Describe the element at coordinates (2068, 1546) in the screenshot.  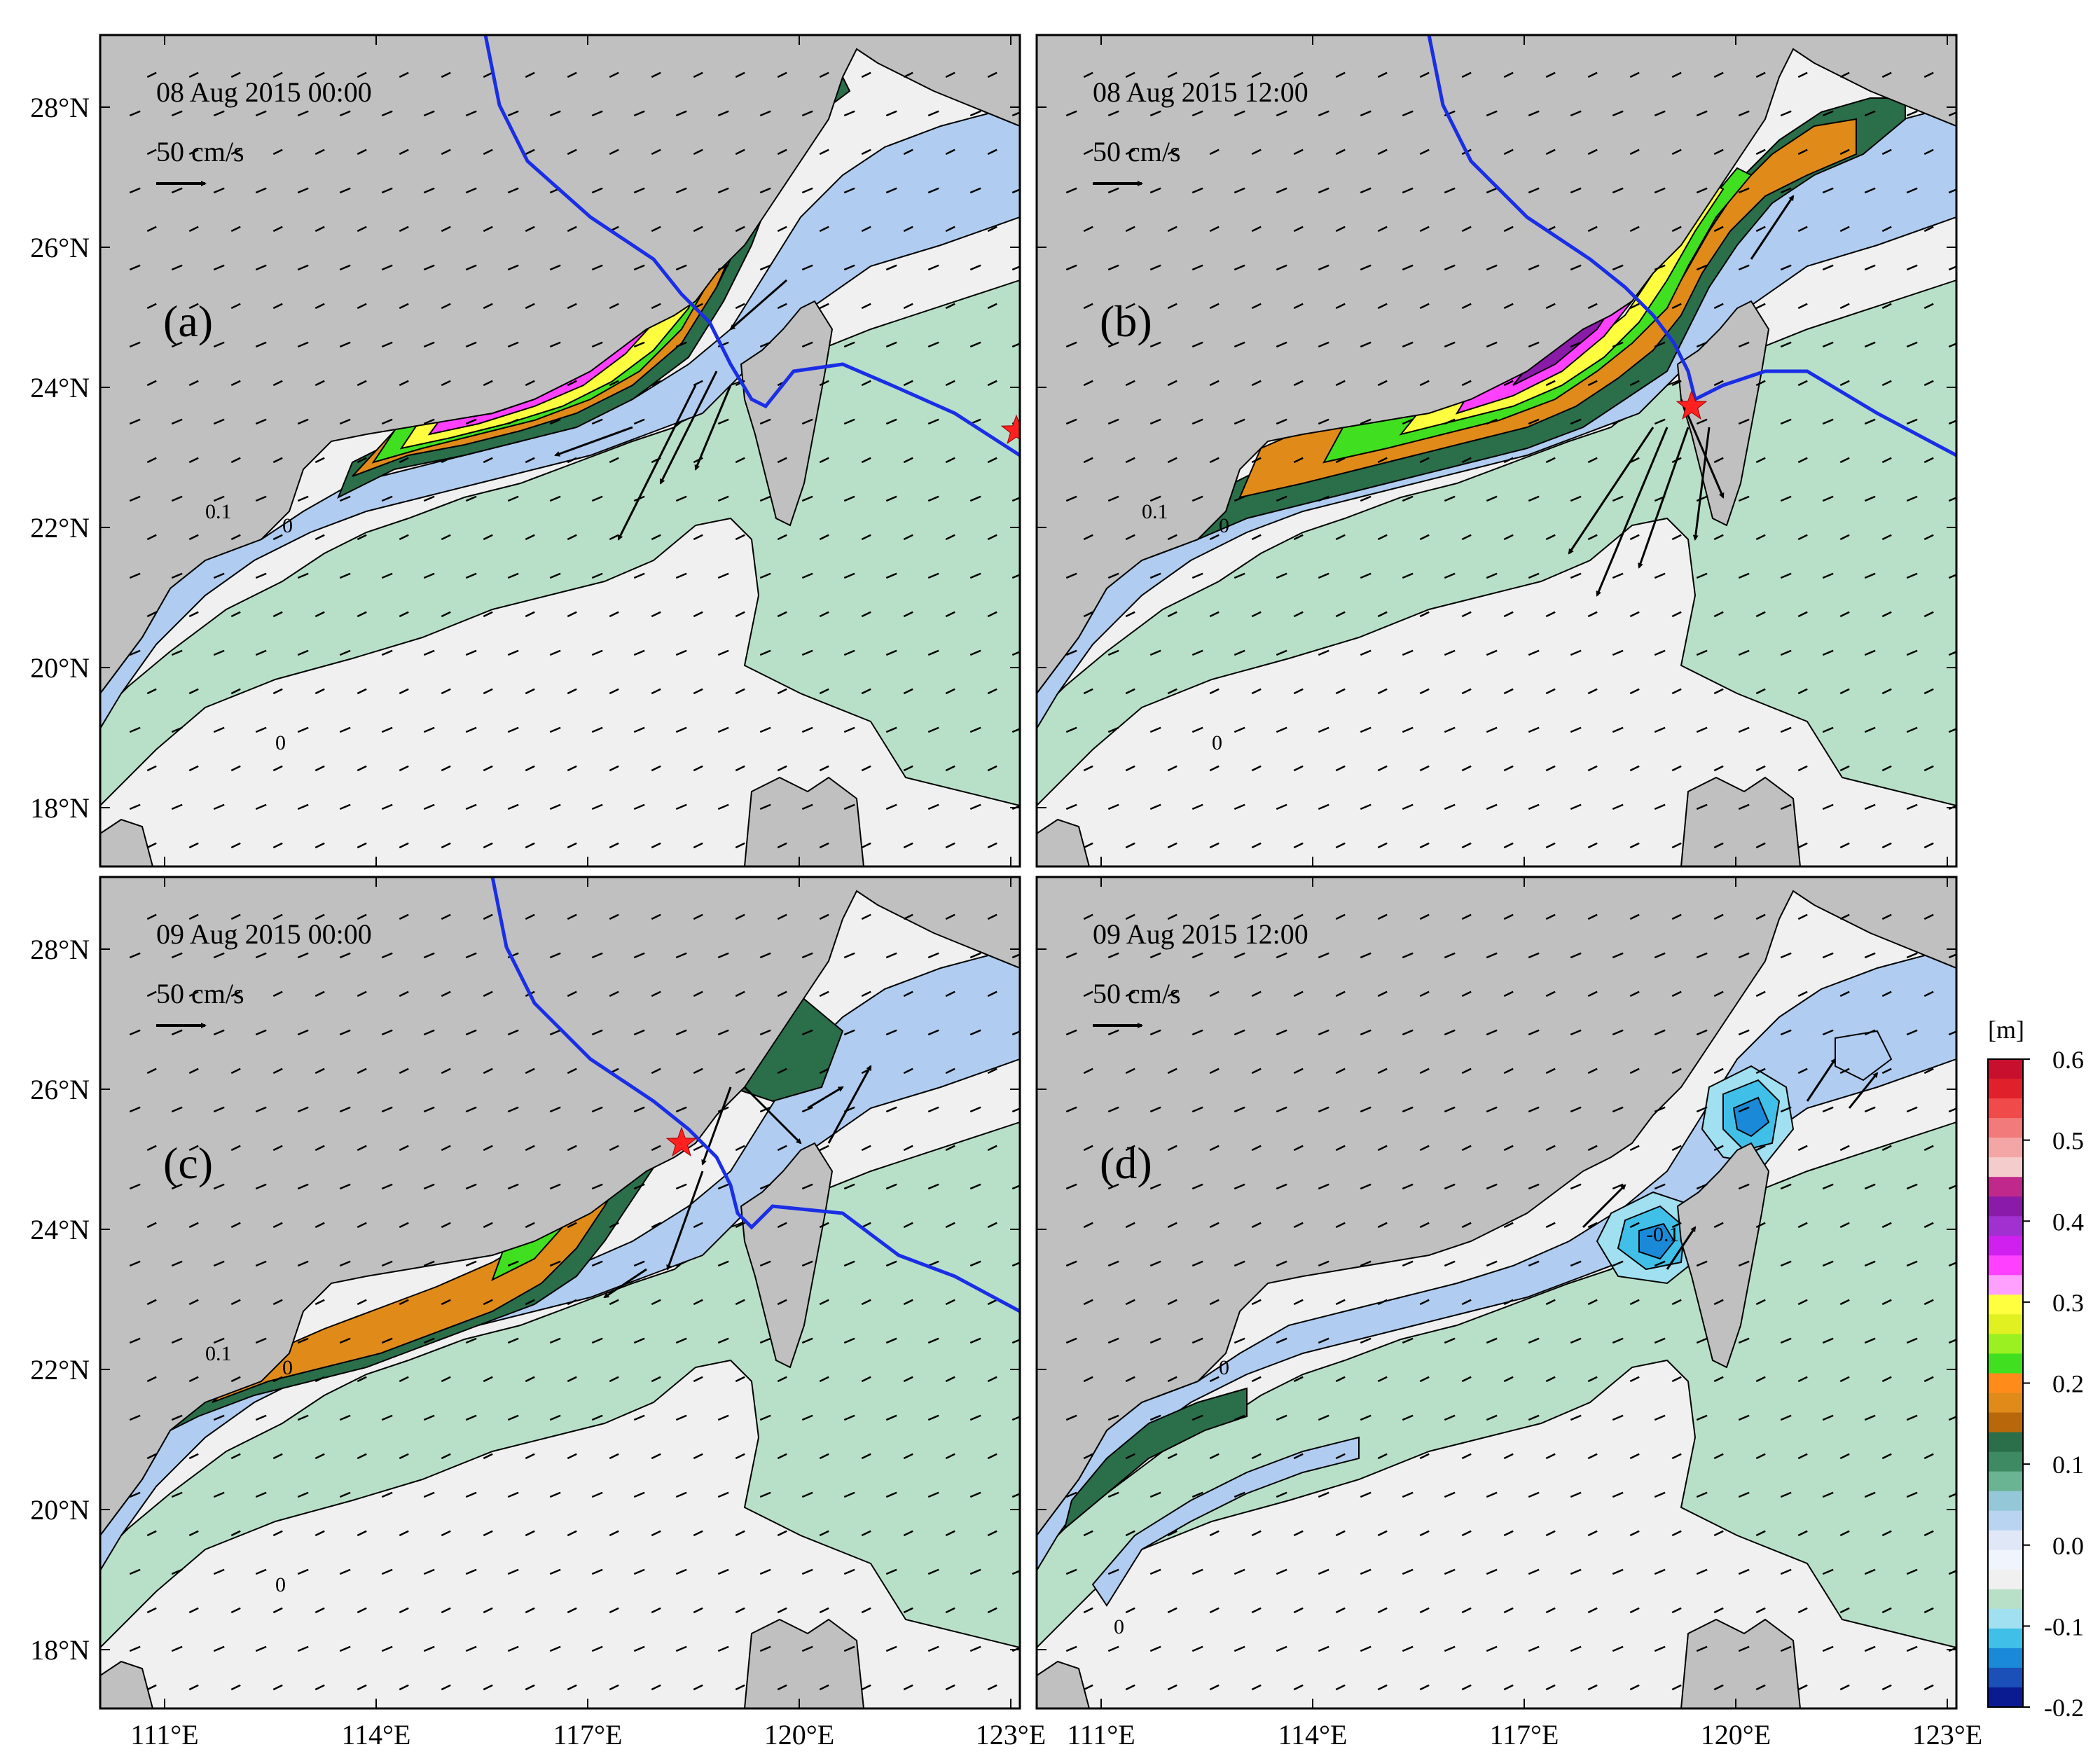
I see `colorbar-tick-label: 0.0` at that location.